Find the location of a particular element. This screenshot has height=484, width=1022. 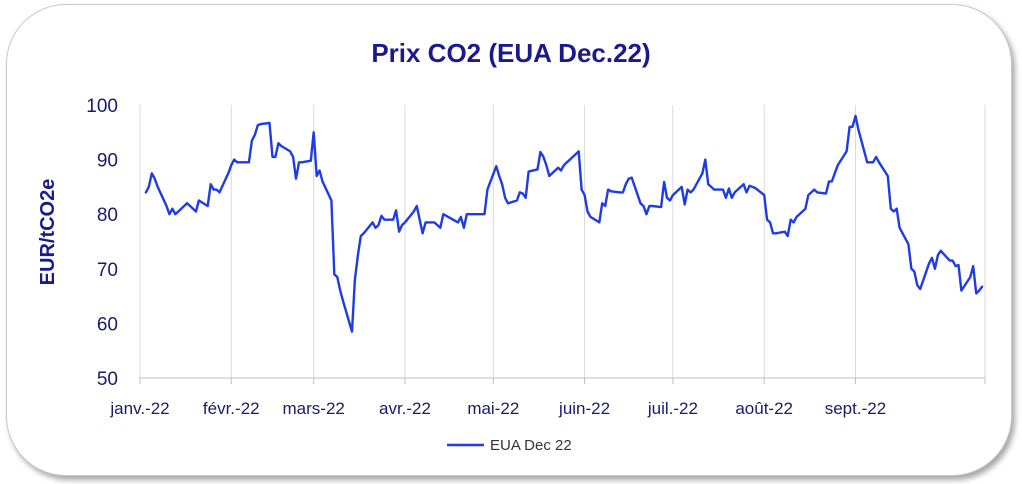

y-tick-label: 70 is located at coordinates (107, 270).